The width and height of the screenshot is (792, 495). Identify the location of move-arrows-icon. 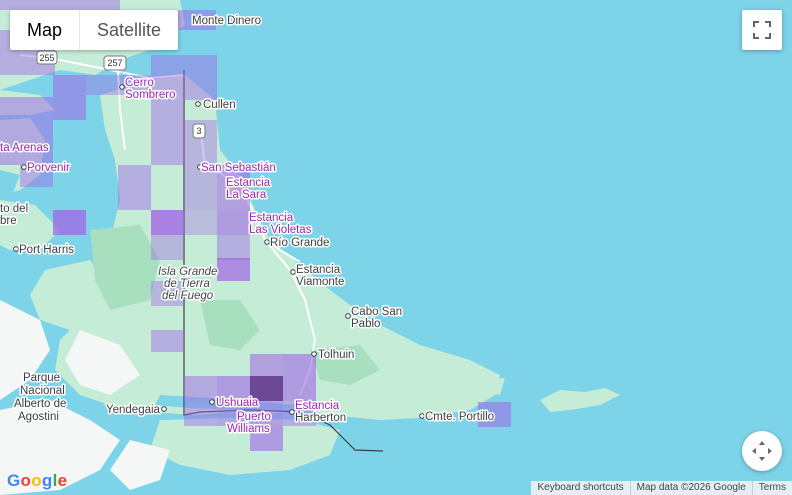
(762, 451).